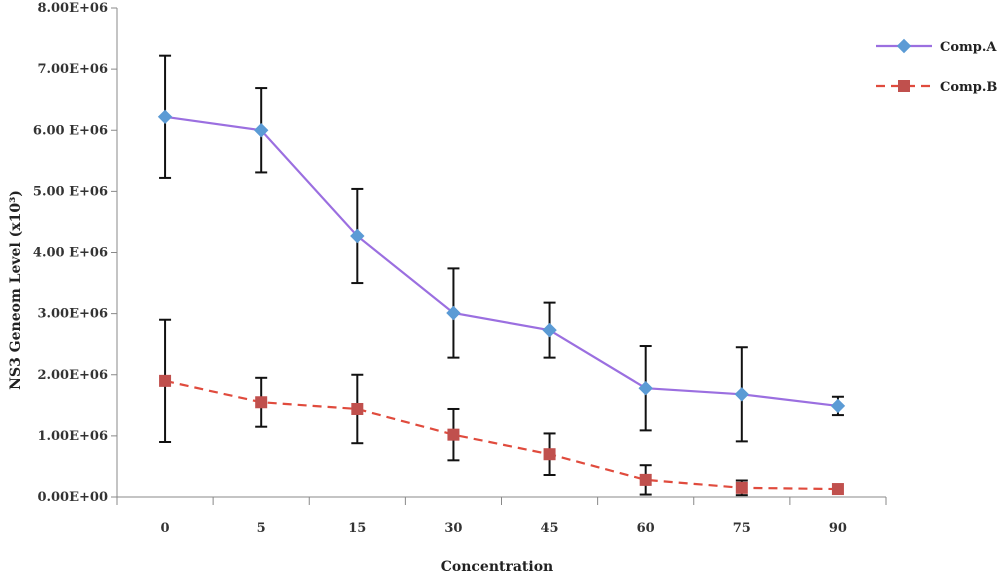 The height and width of the screenshot is (575, 1000). What do you see at coordinates (72, 497) in the screenshot?
I see `y-tick-label: 0.00E+00` at bounding box center [72, 497].